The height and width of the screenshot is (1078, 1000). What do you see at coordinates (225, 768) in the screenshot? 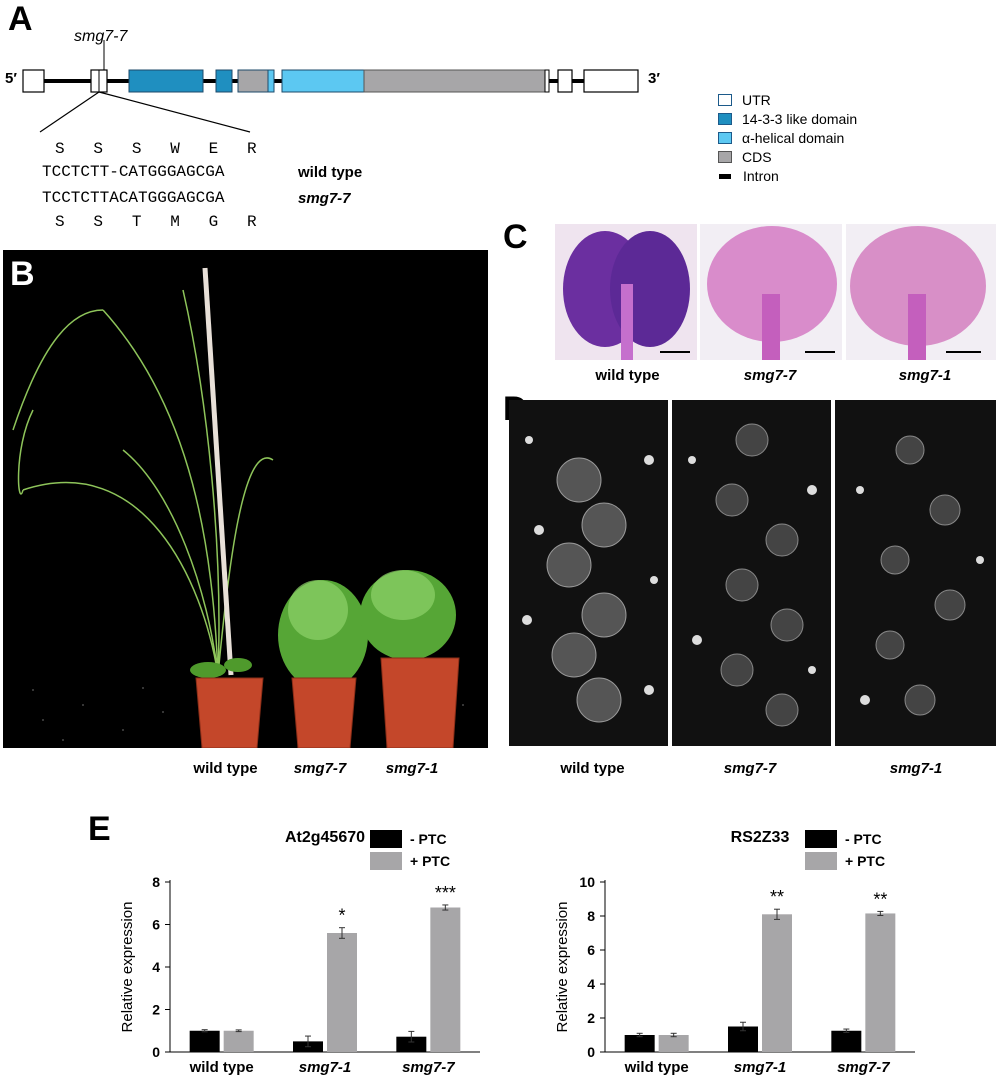
I see `panel-b-caption-wild-type: wild type` at bounding box center [225, 768].